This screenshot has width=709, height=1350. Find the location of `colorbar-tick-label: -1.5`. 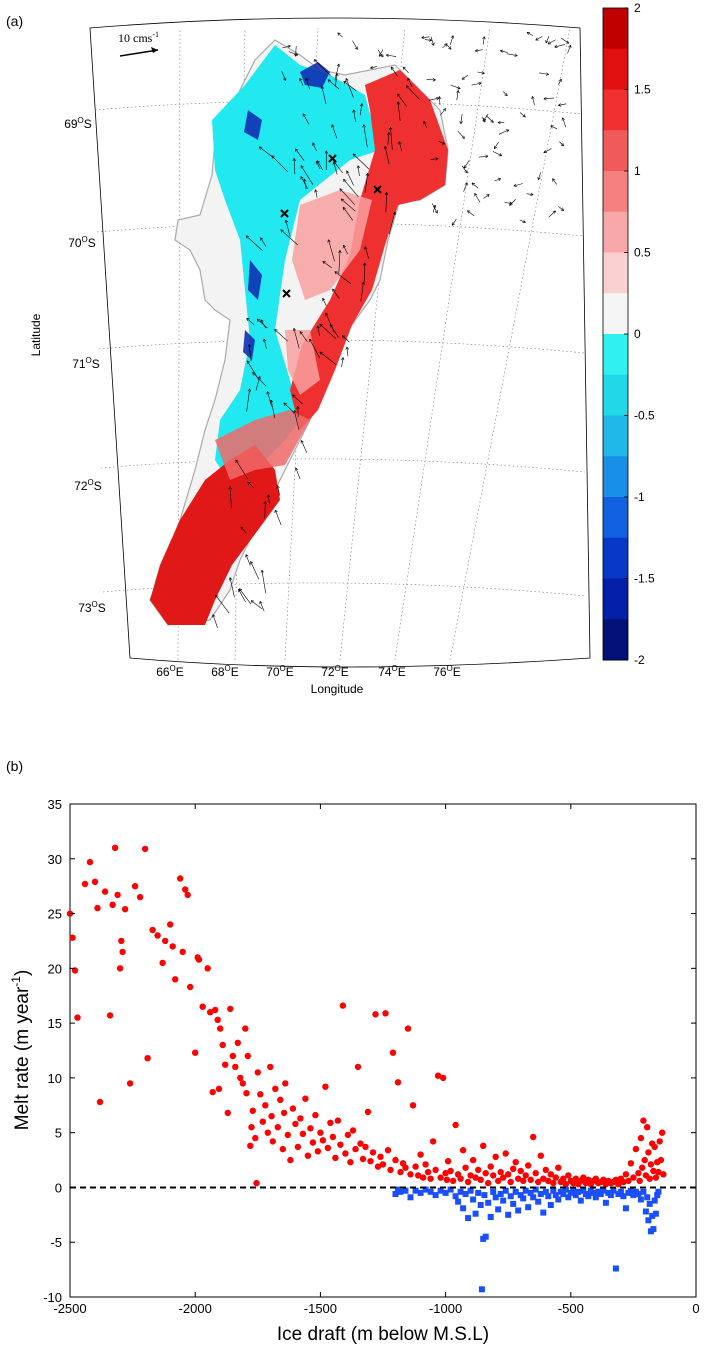

colorbar-tick-label: -1.5 is located at coordinates (644, 579).